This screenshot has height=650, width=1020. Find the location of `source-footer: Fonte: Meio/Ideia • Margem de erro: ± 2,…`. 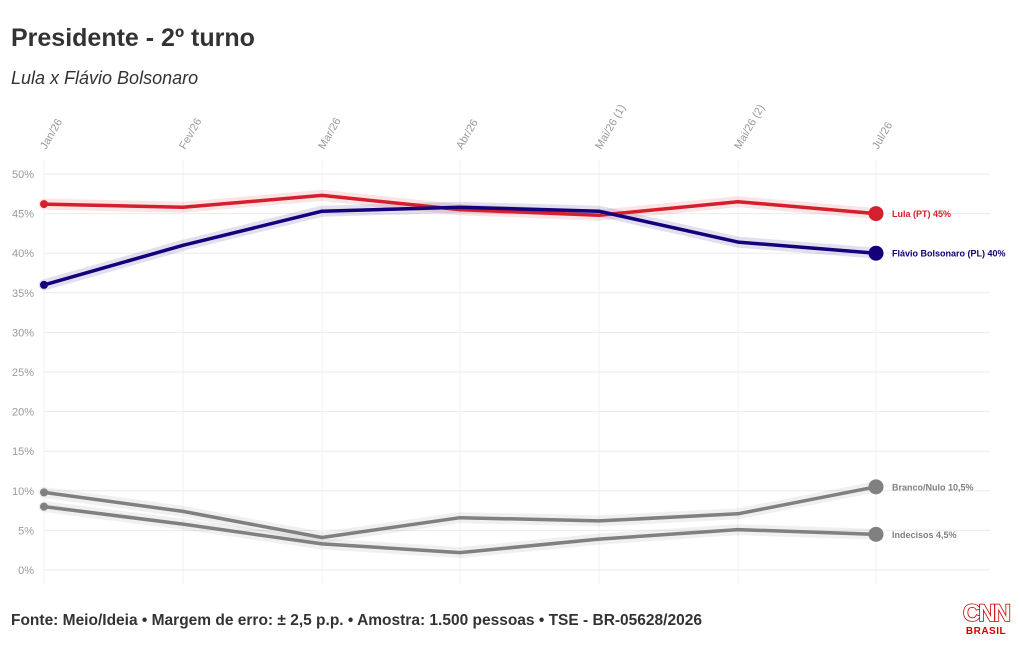

source-footer: Fonte: Meio/Ideia • Margem de erro: ± 2,… is located at coordinates (356, 620).